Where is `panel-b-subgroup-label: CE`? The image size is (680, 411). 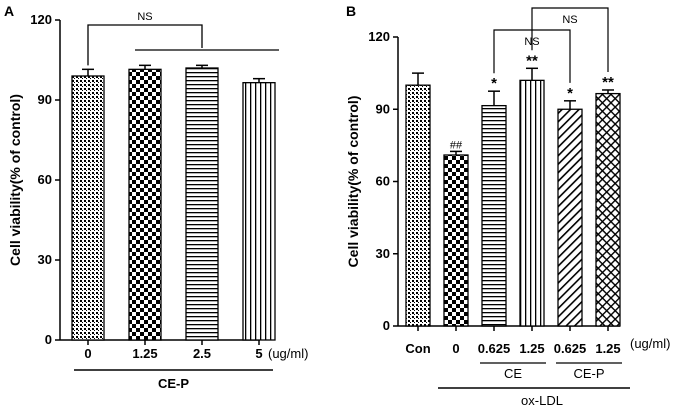
panel-b-subgroup-label: CE is located at coordinates (513, 373).